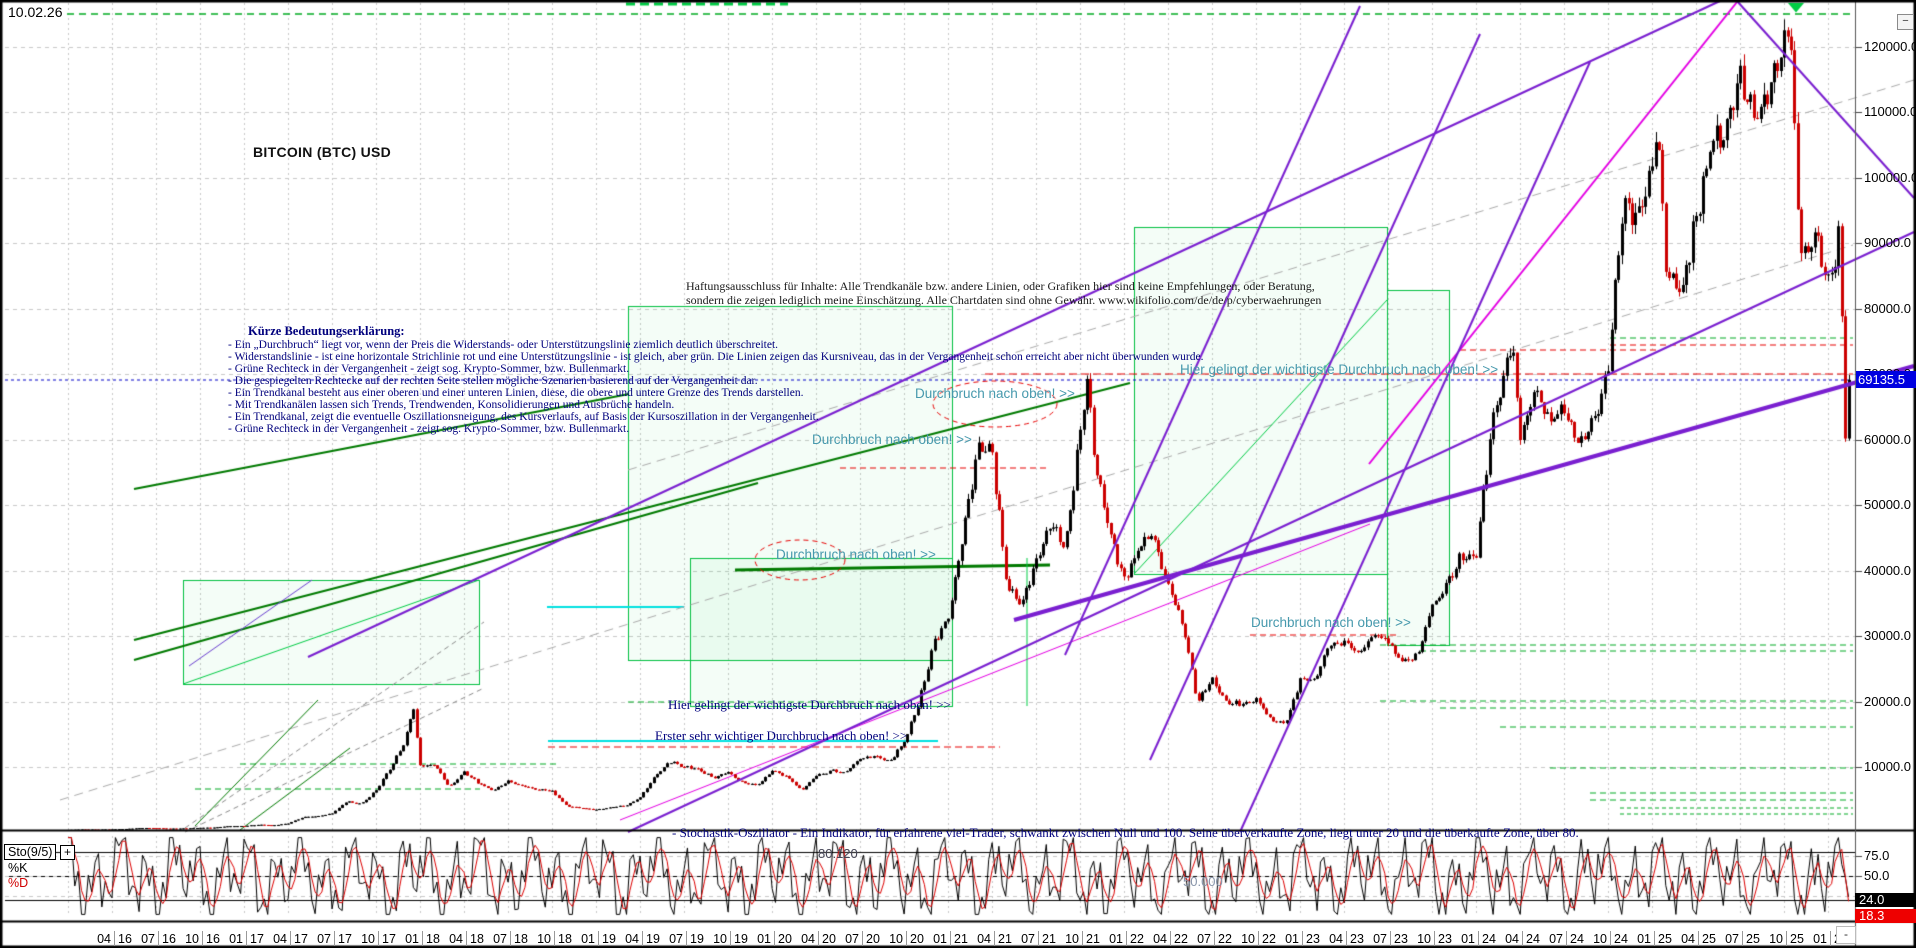 Image resolution: width=1916 pixels, height=948 pixels. I want to click on time-axis-label: 10 20, so click(902, 938).